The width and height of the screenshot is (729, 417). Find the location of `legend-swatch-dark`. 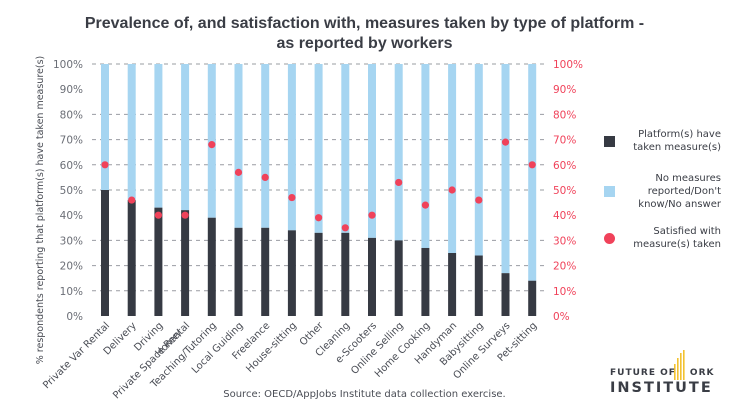

legend-swatch-dark is located at coordinates (609, 141).